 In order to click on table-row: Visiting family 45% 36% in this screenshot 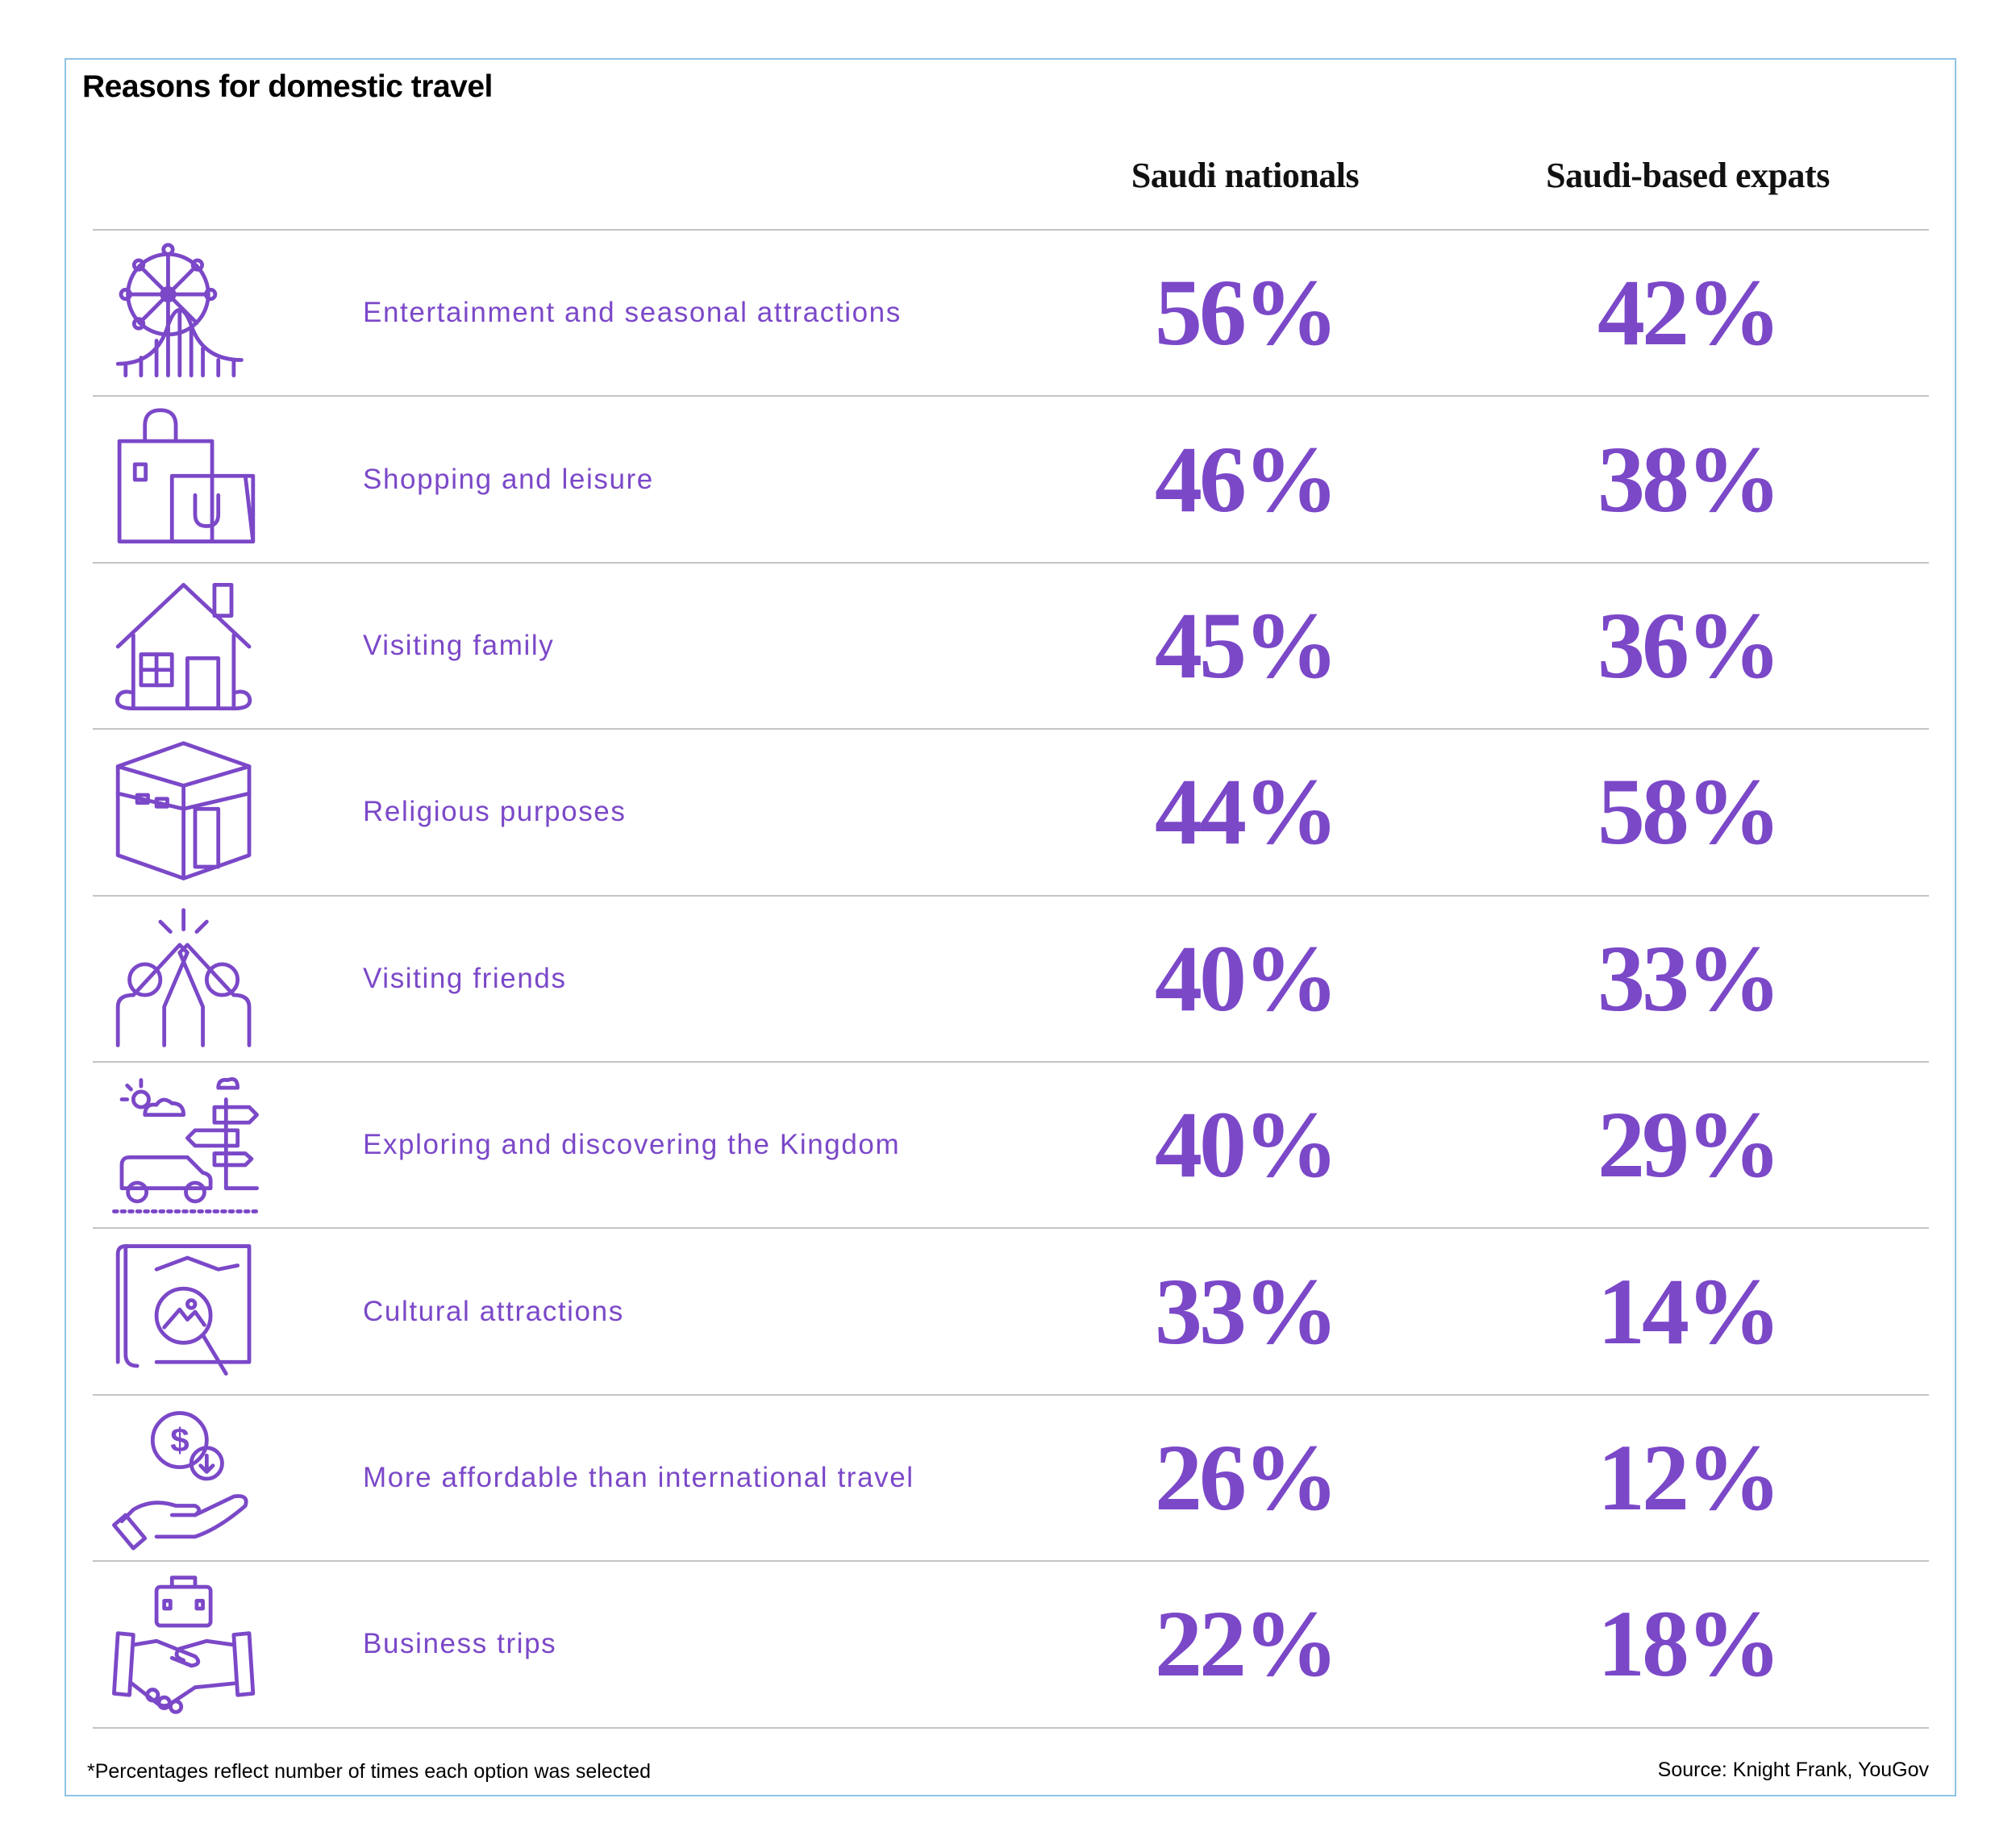, I will do `click(1011, 644)`.